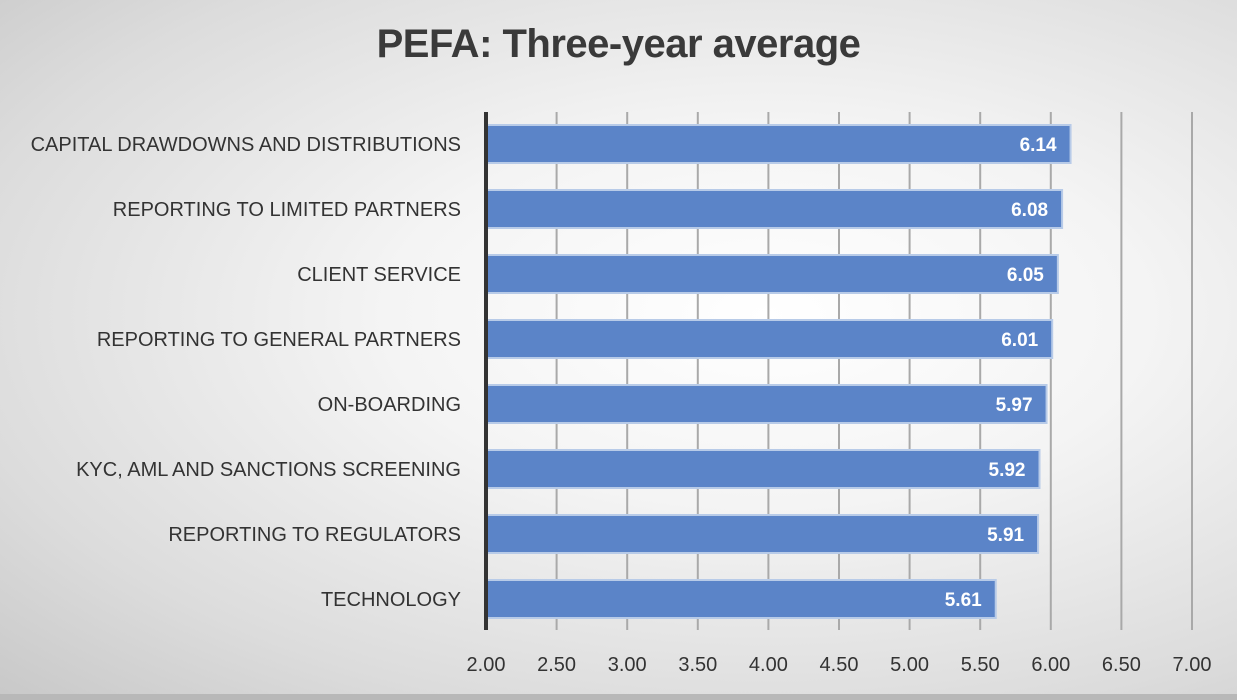 This screenshot has width=1237, height=700. Describe the element at coordinates (1029, 210) in the screenshot. I see `data-label: 6.08` at that location.